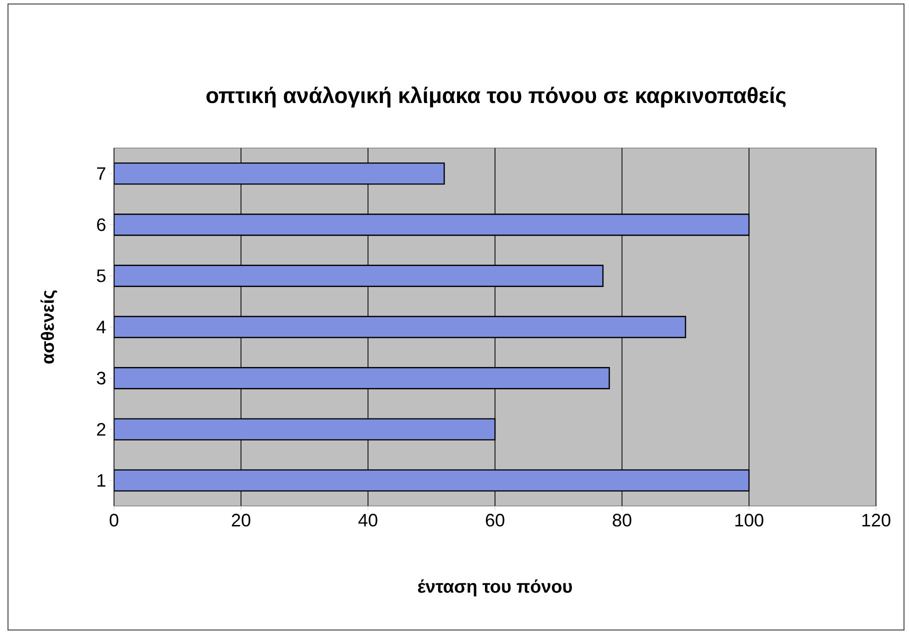 Image resolution: width=909 pixels, height=634 pixels. What do you see at coordinates (101, 429) in the screenshot?
I see `y-tick-label: 2` at bounding box center [101, 429].